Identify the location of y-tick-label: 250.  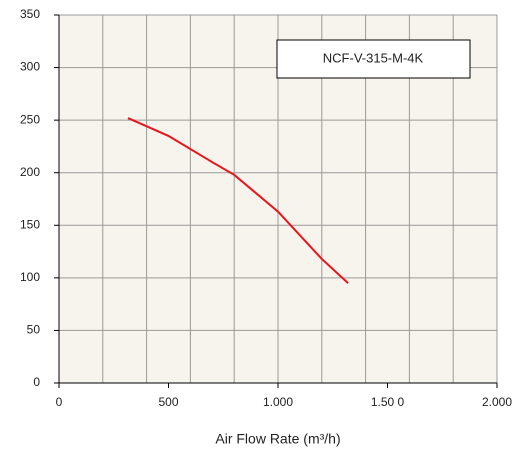
(30, 119).